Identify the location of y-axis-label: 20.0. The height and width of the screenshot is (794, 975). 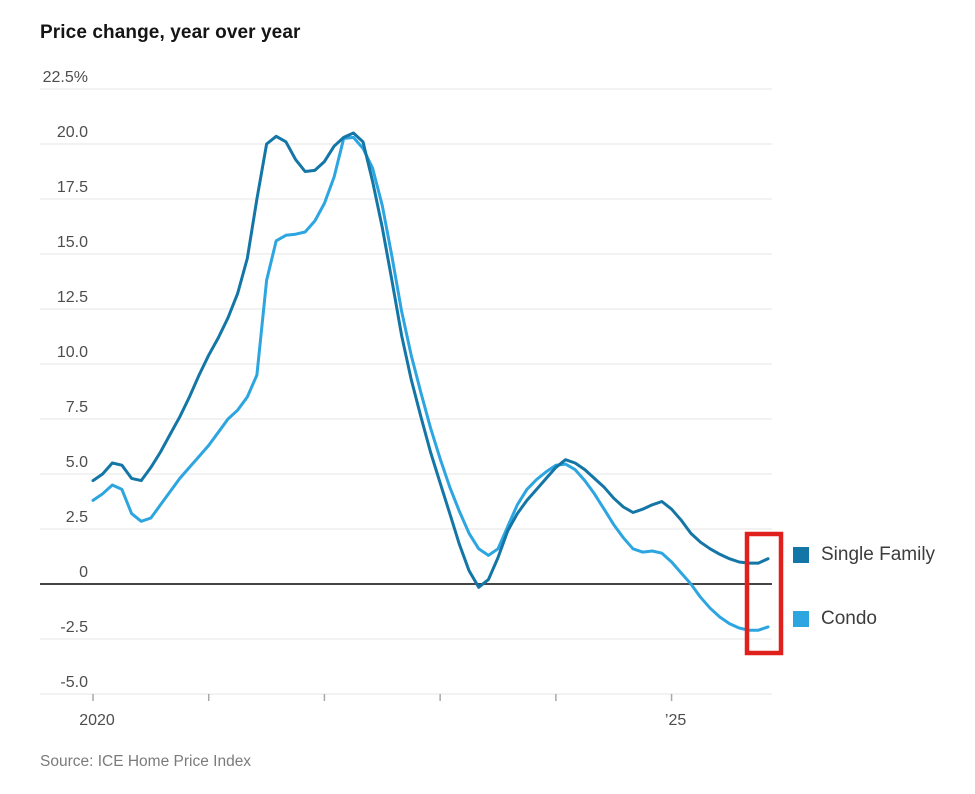
(72, 132).